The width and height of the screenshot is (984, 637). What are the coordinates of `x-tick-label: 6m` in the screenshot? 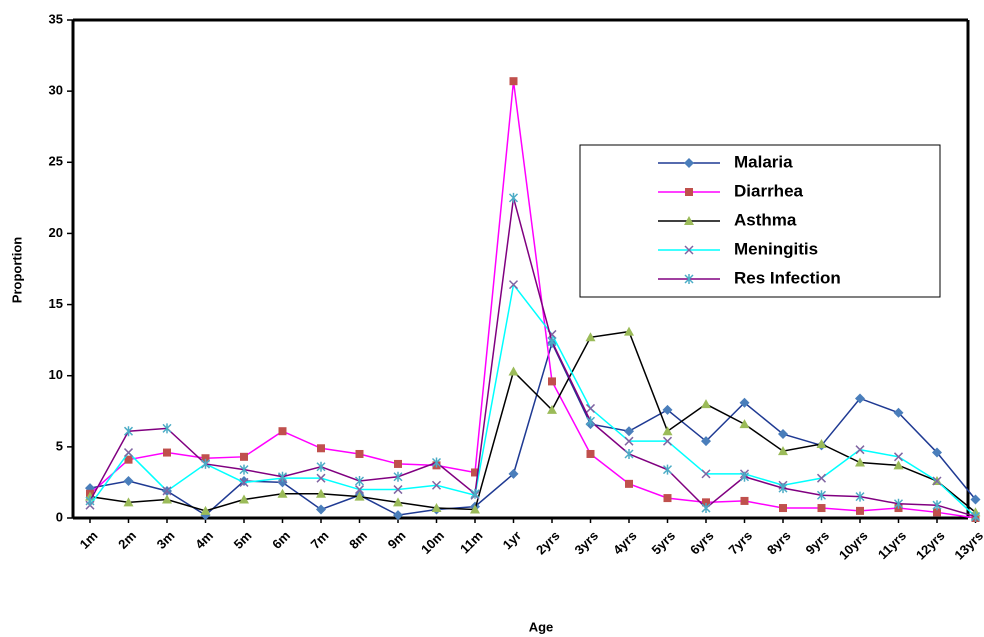 It's located at (281, 540).